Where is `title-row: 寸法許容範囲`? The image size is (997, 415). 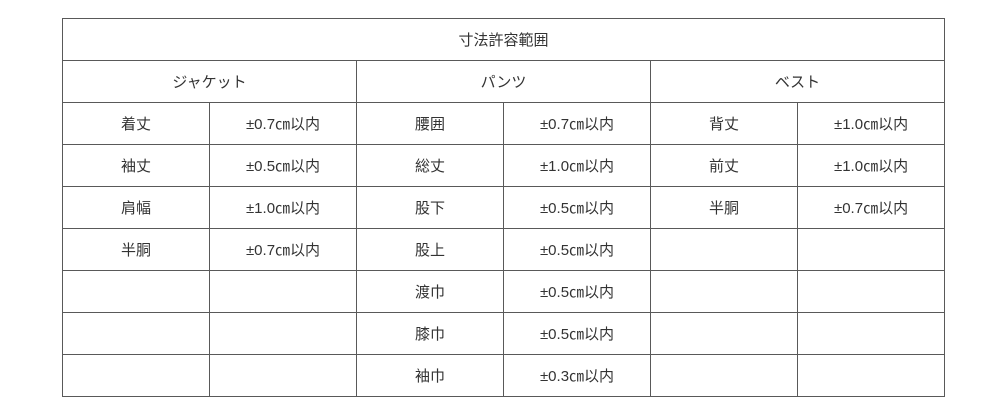 title-row: 寸法許容範囲 is located at coordinates (503, 39).